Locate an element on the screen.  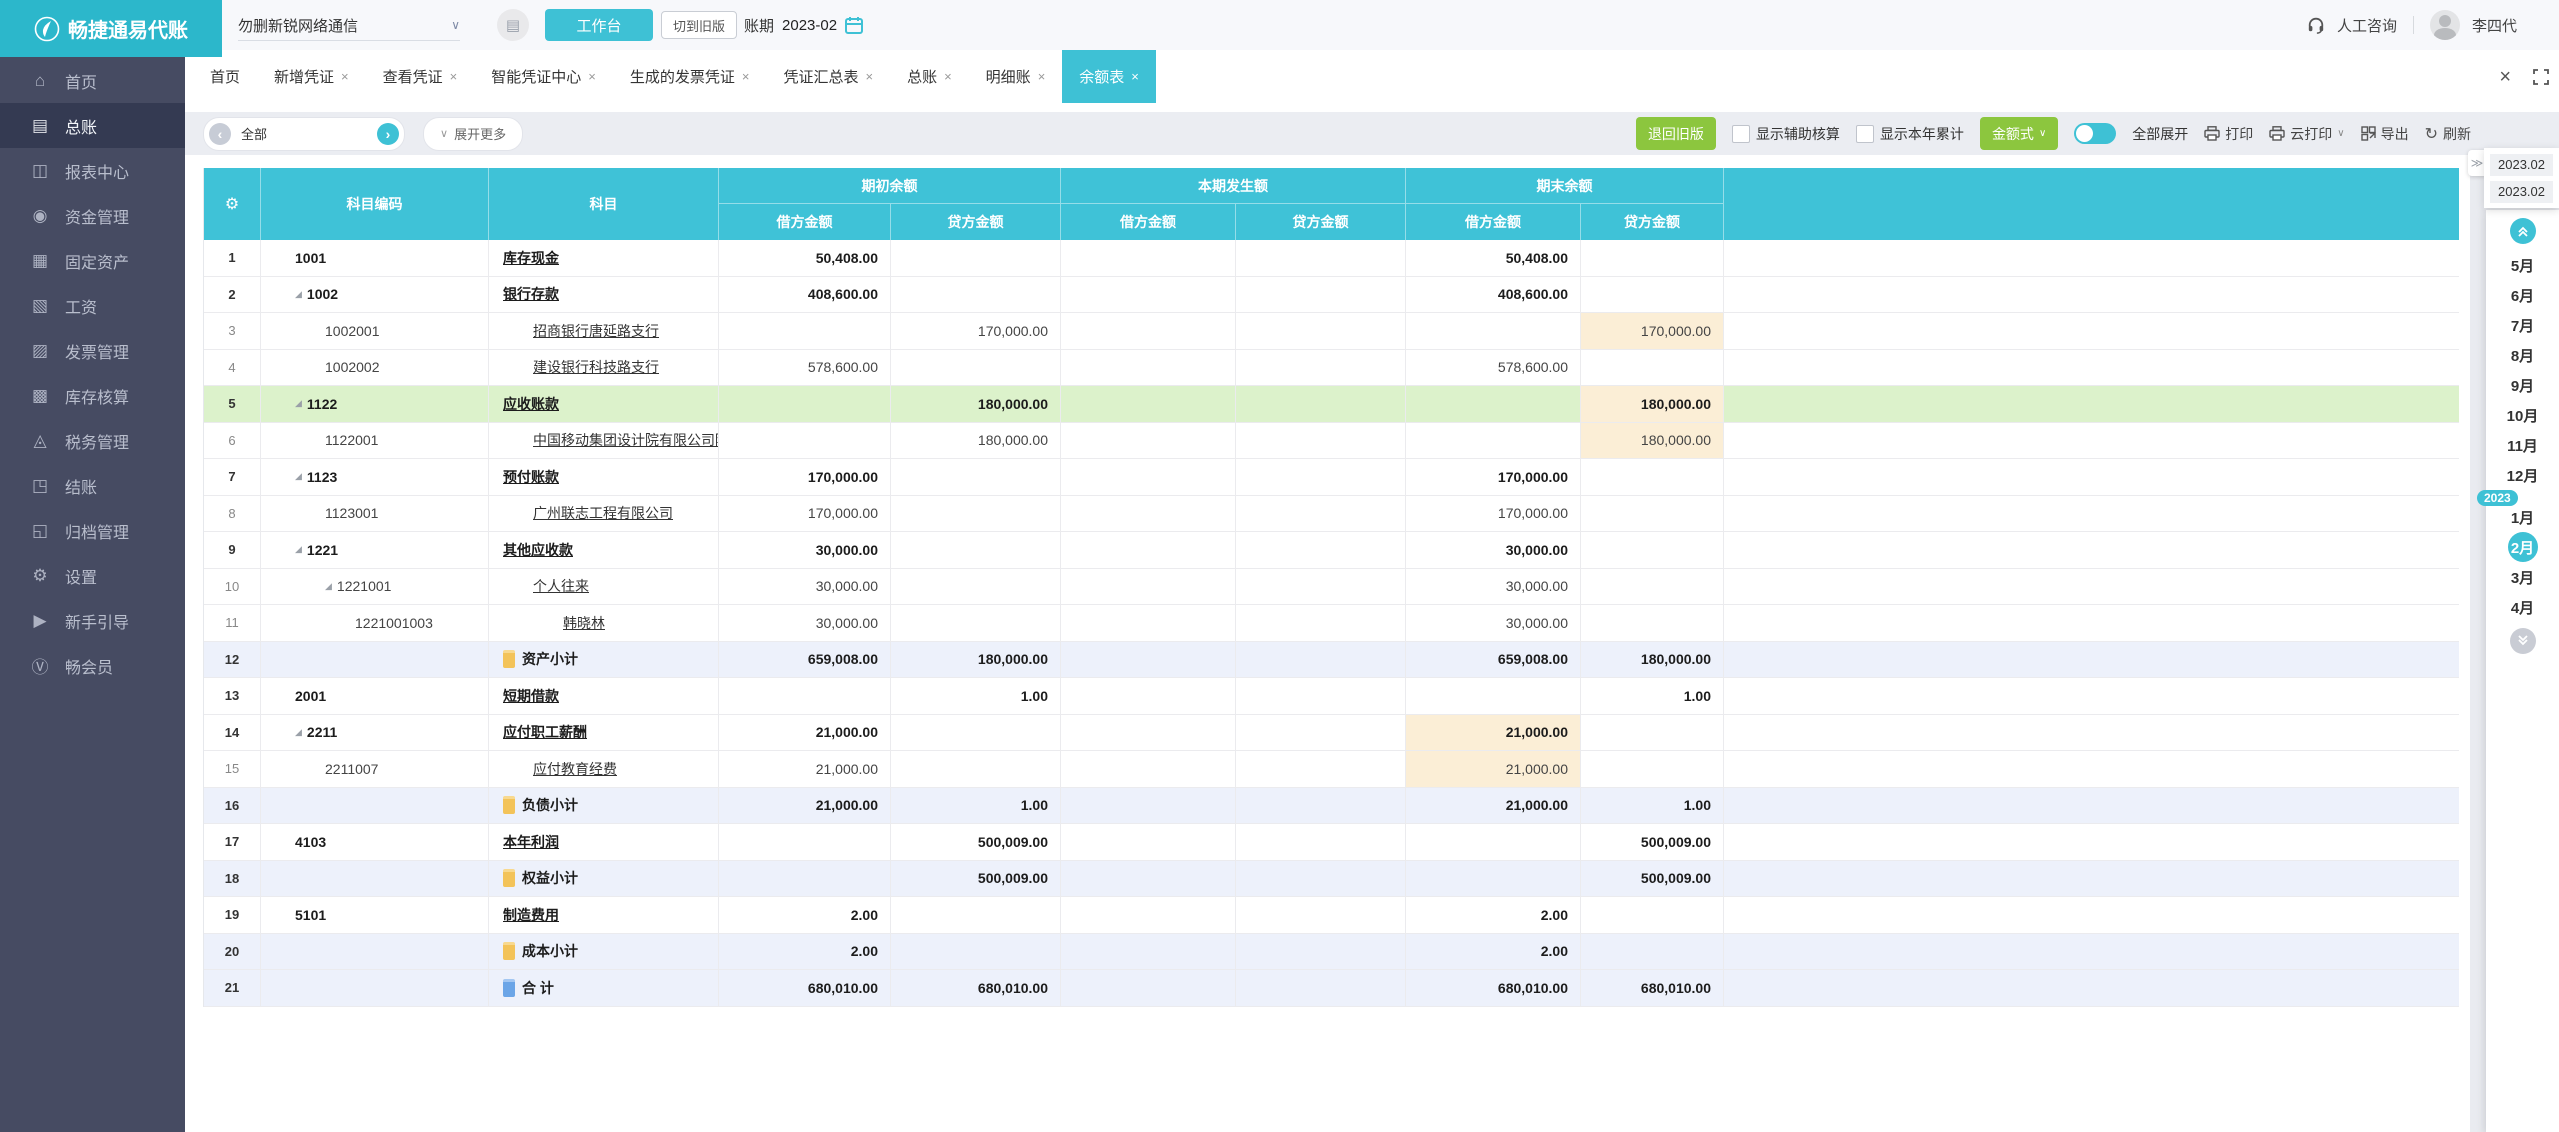
close-all-tabs-icon: × is located at coordinates (2505, 76).